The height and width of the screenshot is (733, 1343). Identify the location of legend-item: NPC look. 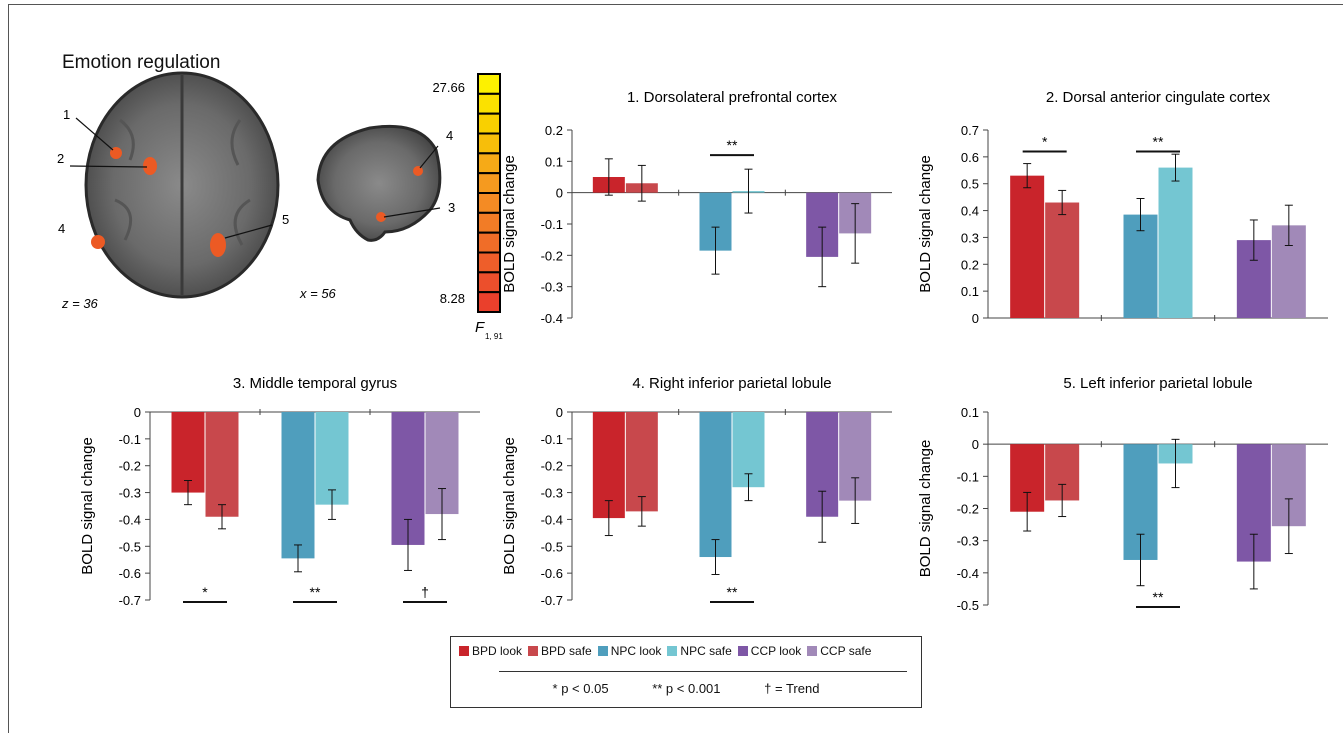
(629, 651).